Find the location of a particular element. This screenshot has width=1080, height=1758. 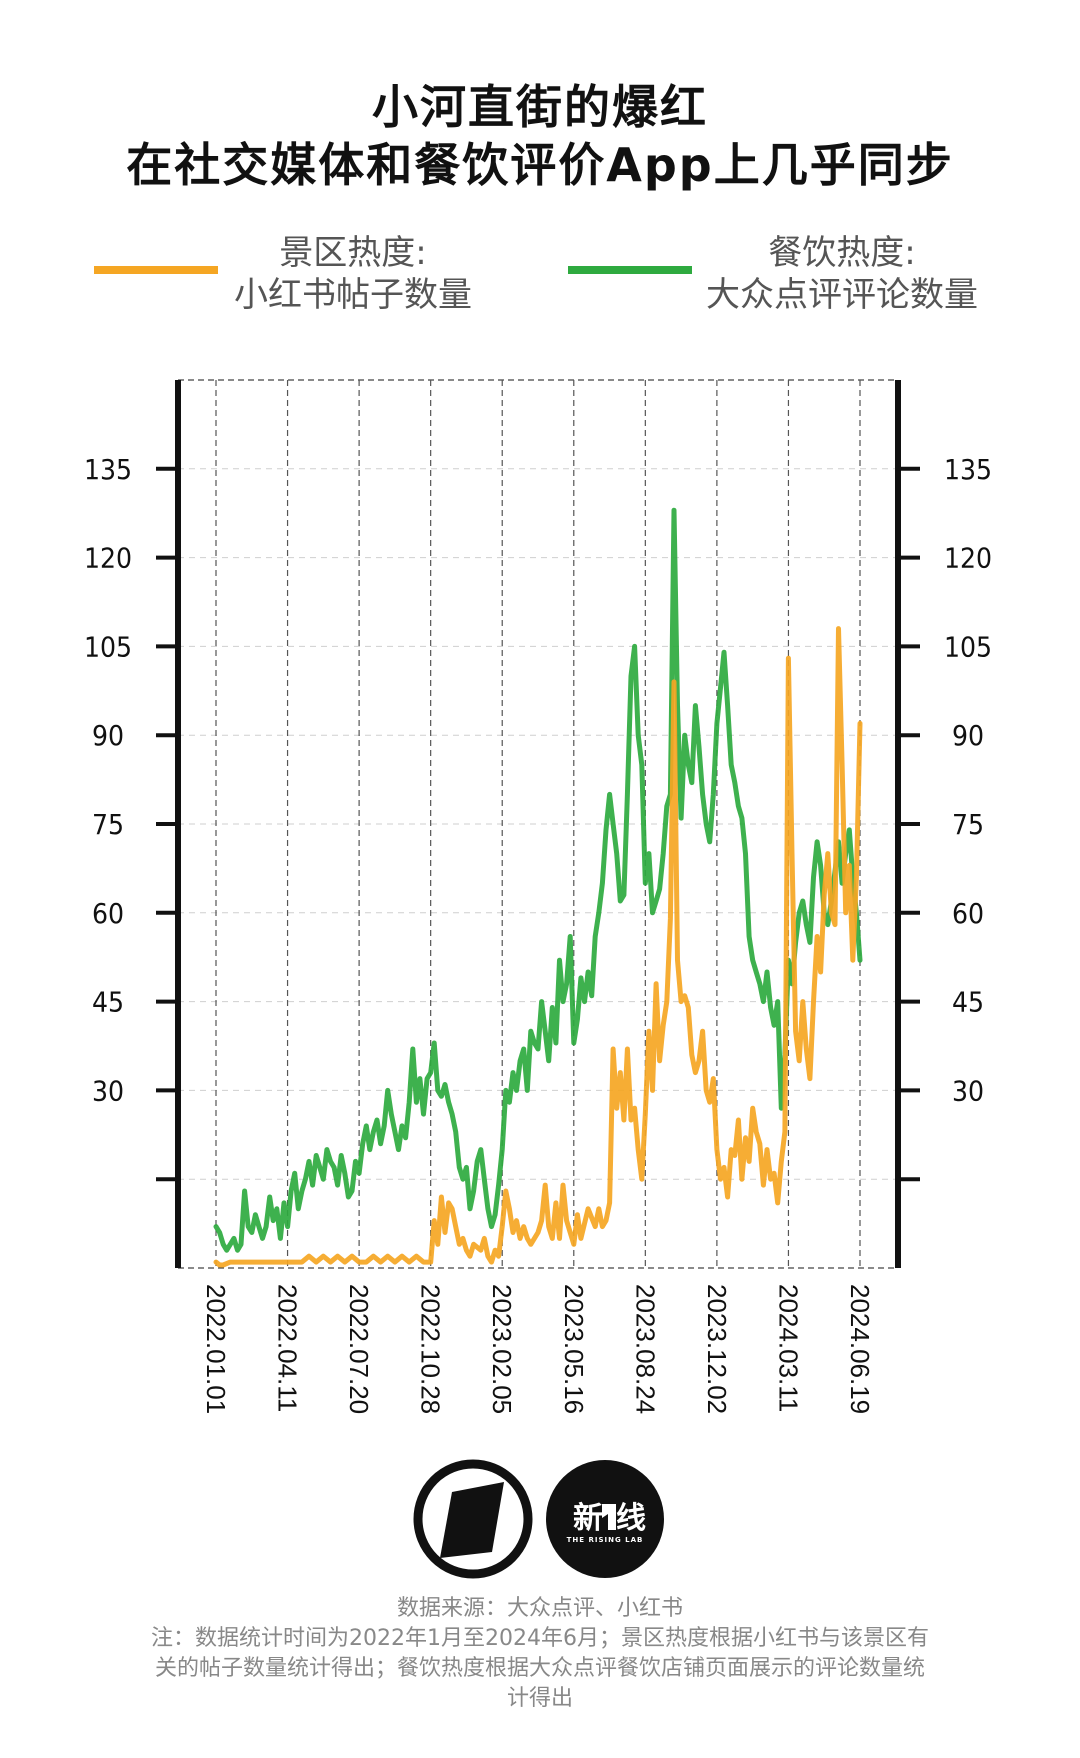

title-line-1: 小河直街的爆红 is located at coordinates (540, 107).